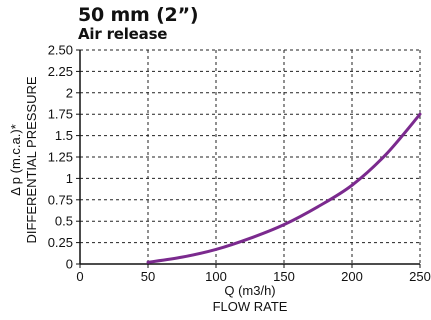 This screenshot has width=431, height=320. Describe the element at coordinates (60, 199) in the screenshot. I see `y-tick-label: 0.75` at that location.